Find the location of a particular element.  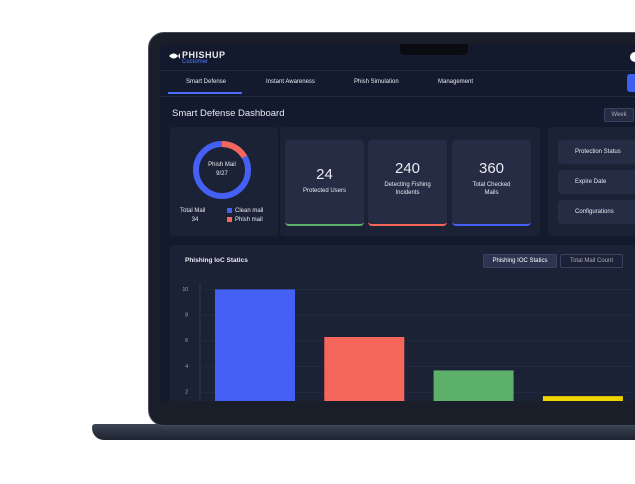

nav-bar is located at coordinates (397, 83).